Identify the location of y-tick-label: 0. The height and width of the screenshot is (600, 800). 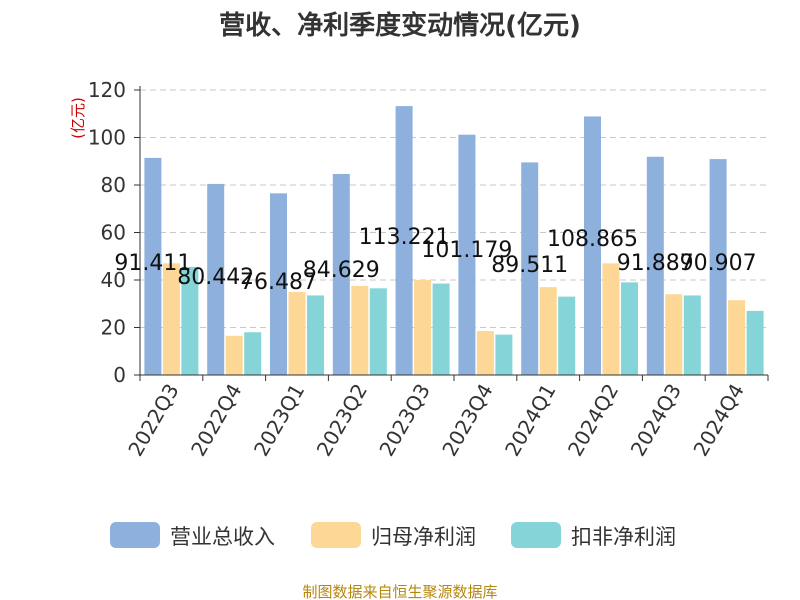
(119, 375).